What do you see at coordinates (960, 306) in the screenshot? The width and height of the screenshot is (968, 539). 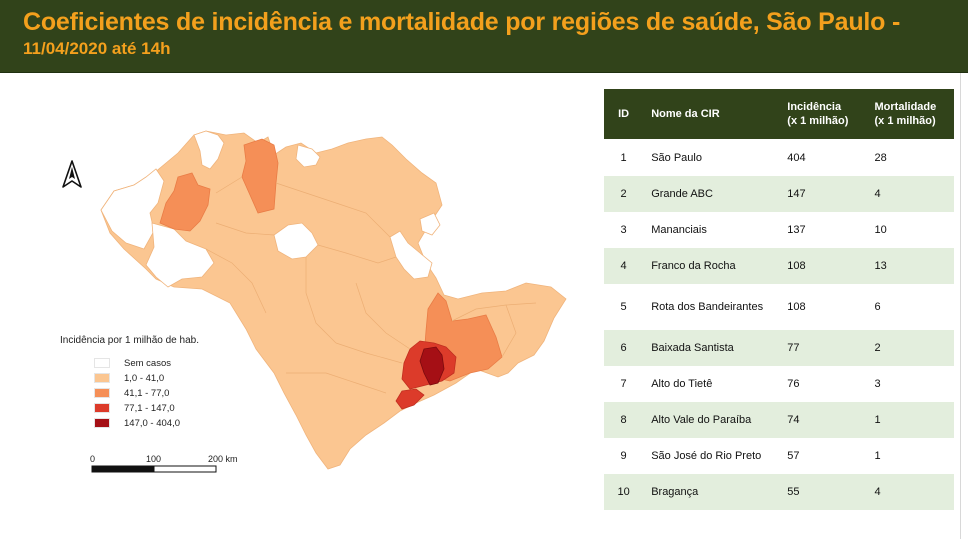 I see `right-border` at bounding box center [960, 306].